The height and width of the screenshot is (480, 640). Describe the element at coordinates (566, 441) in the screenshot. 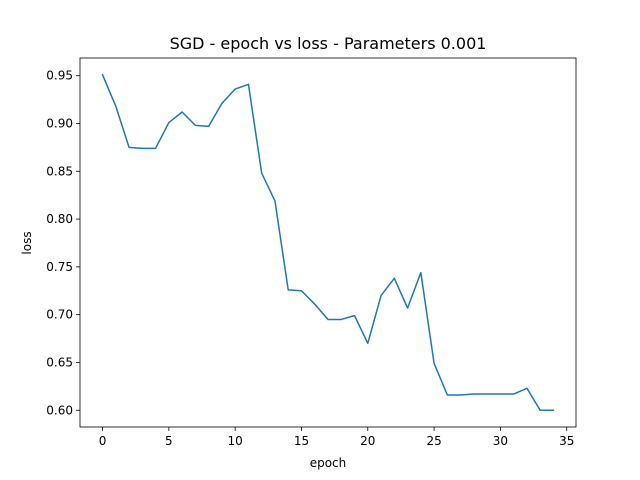

I see `x-tick-label: 35` at that location.